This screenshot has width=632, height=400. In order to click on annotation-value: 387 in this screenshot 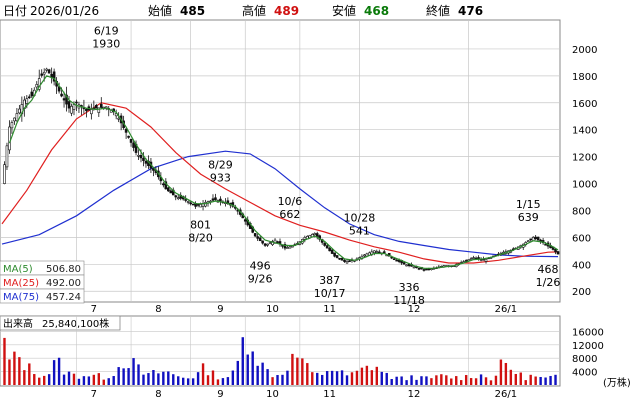, I will do `click(329, 280)`.